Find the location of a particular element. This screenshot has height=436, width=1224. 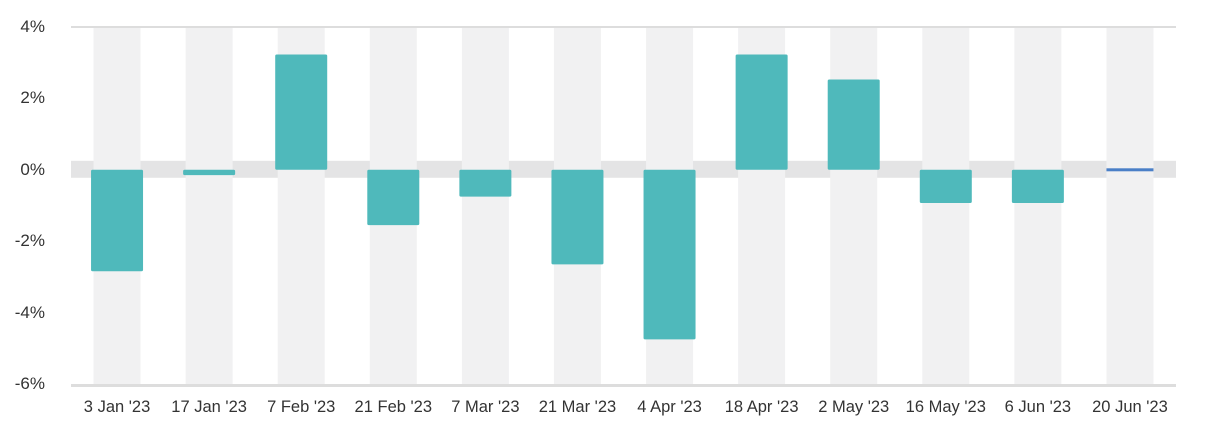

y-tick-label: 0% is located at coordinates (32, 169).